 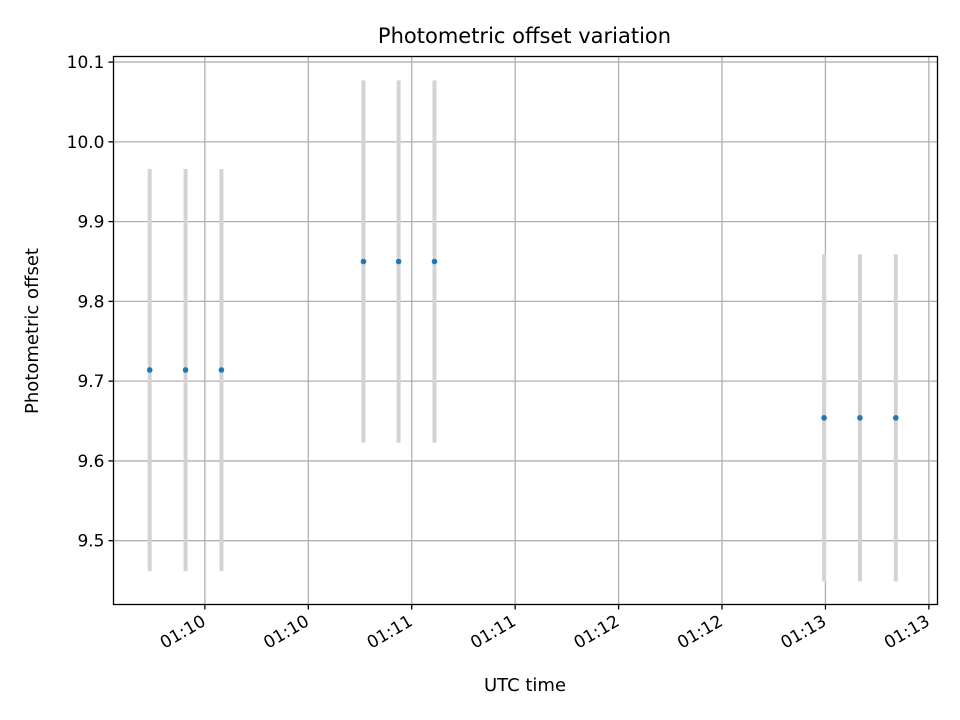 I want to click on y-tick-label: 9.6, so click(x=90, y=462).